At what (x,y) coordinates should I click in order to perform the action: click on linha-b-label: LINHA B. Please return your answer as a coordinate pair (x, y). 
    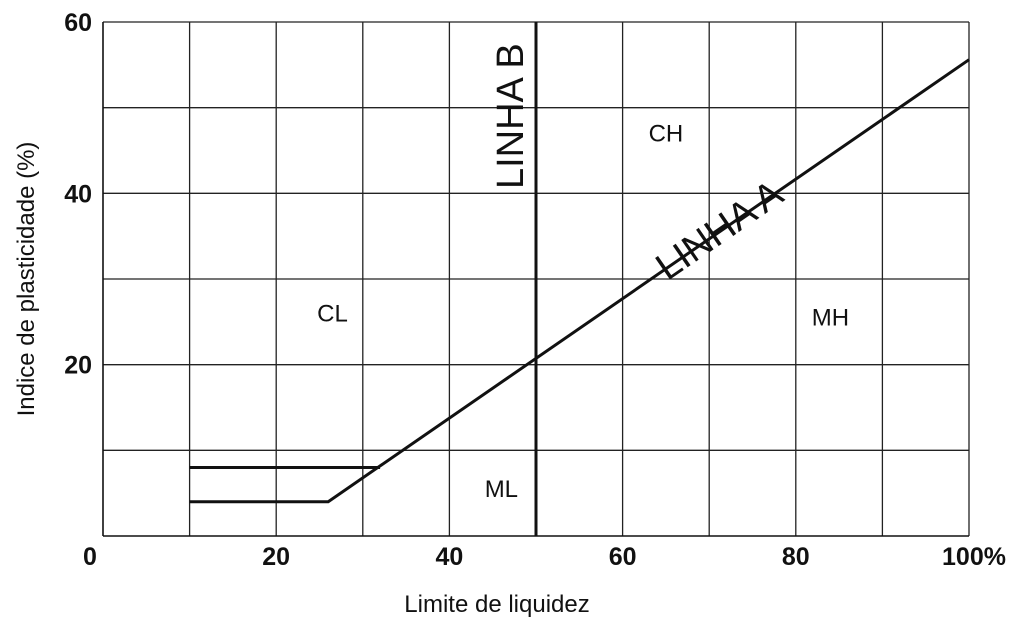
    Looking at the image, I should click on (511, 116).